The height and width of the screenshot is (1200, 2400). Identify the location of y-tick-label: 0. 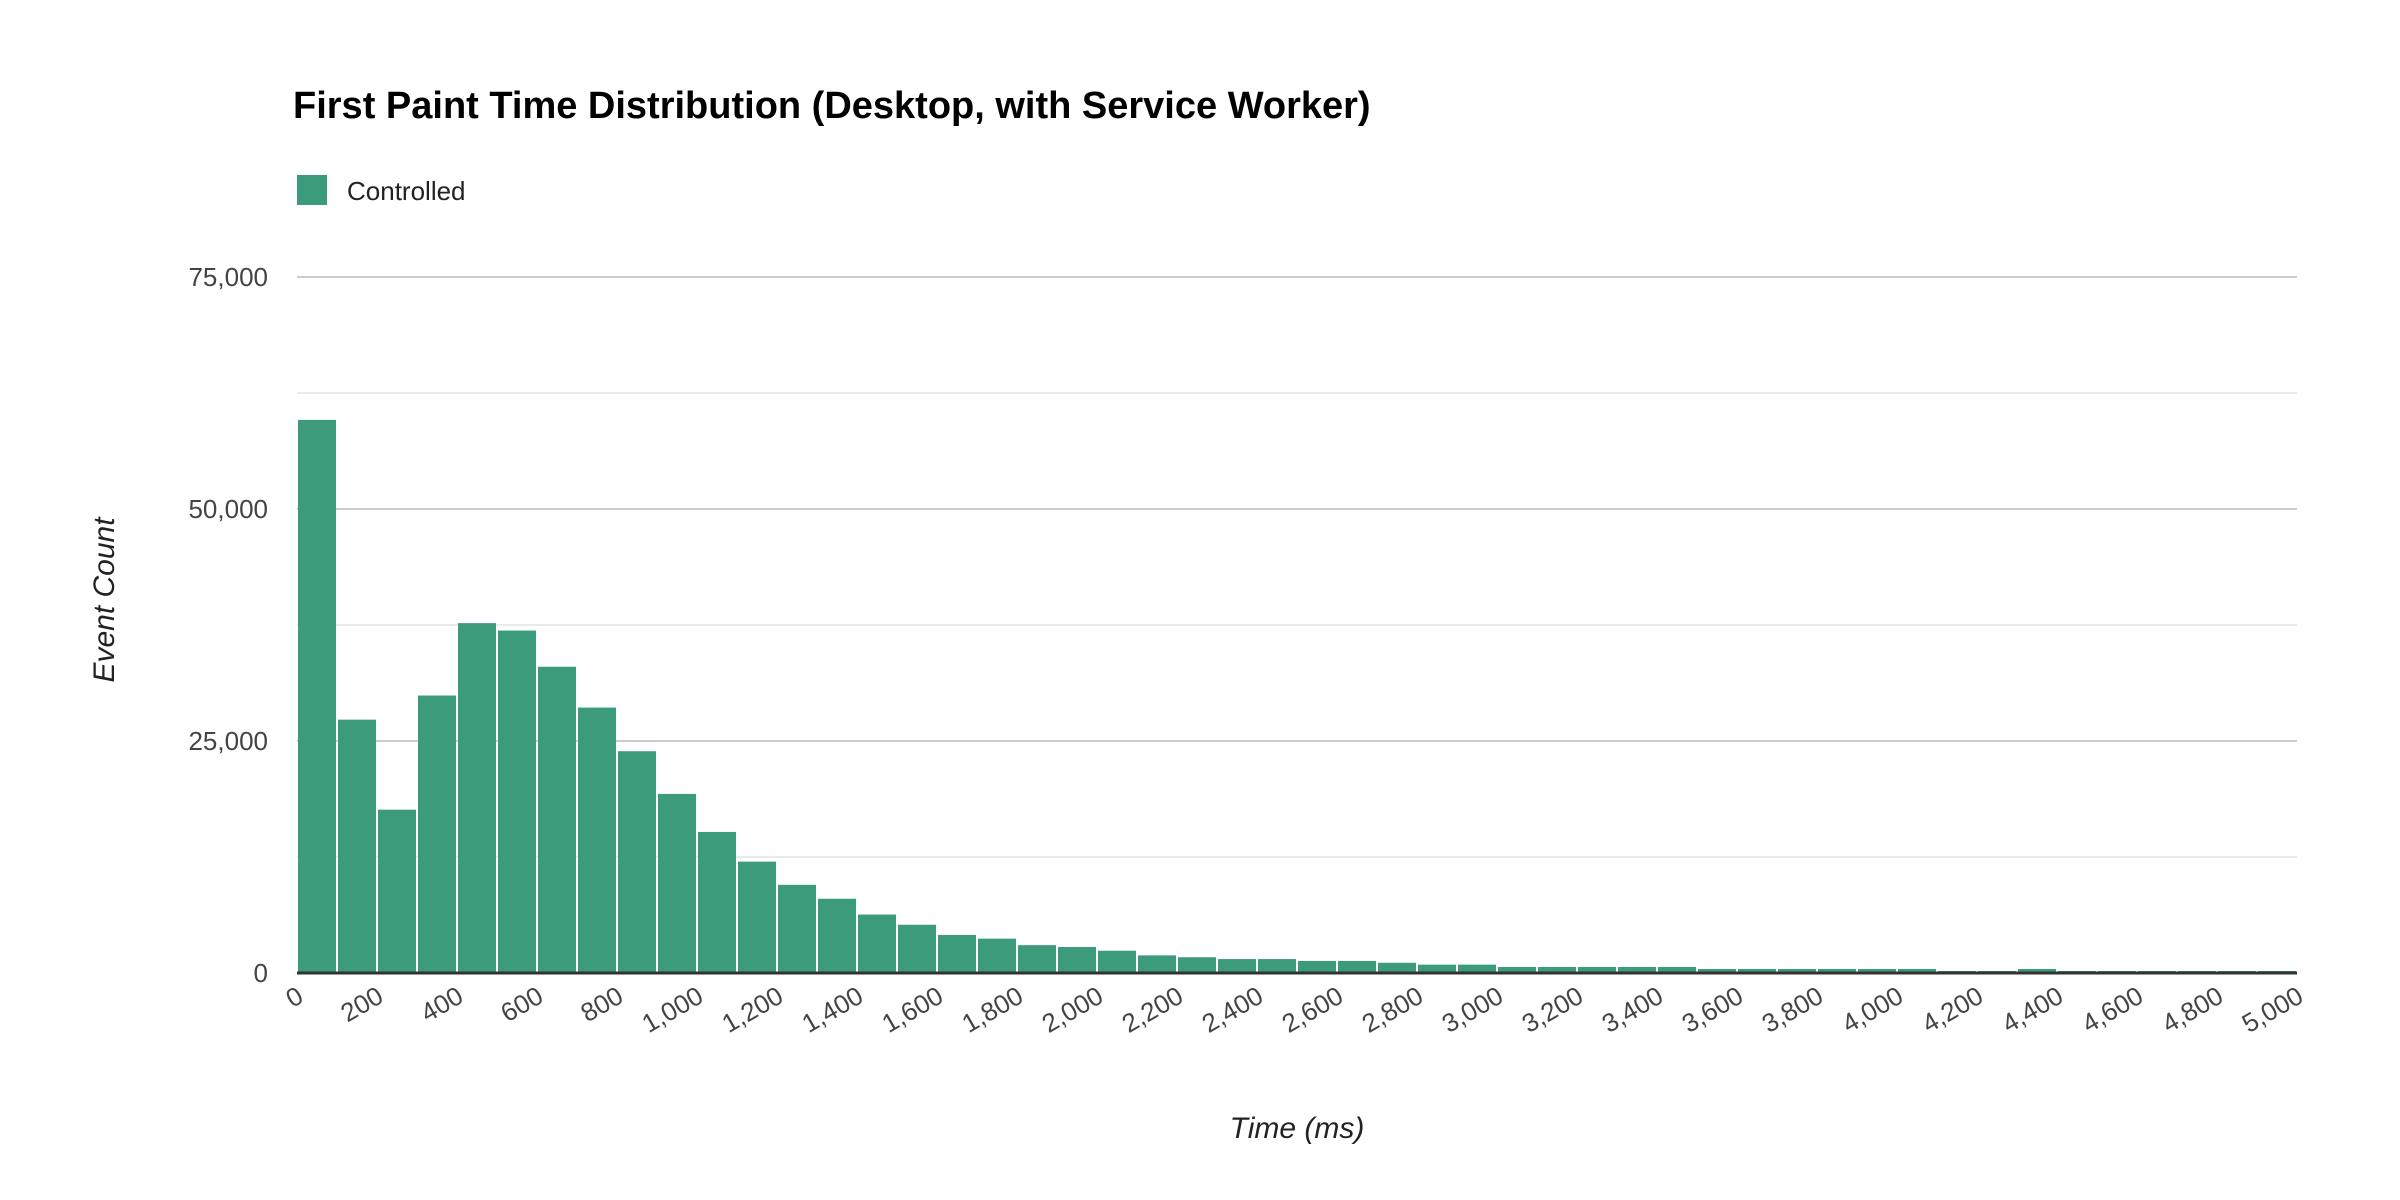
(261, 973).